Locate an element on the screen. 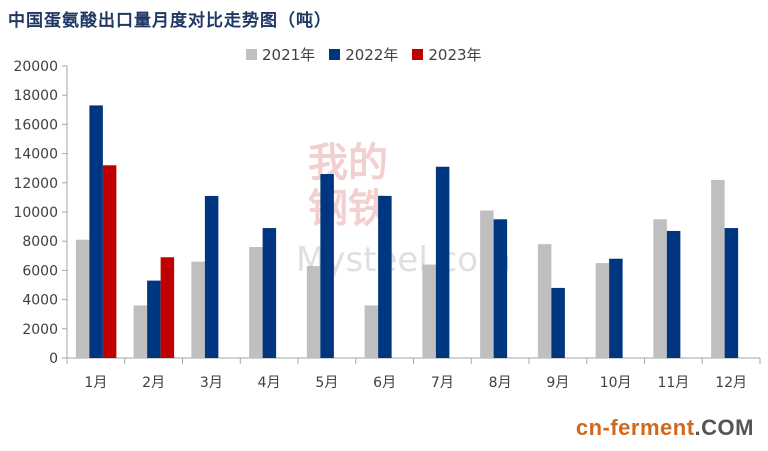 This screenshot has width=768, height=451. x-tick-label: 8月 is located at coordinates (500, 383).